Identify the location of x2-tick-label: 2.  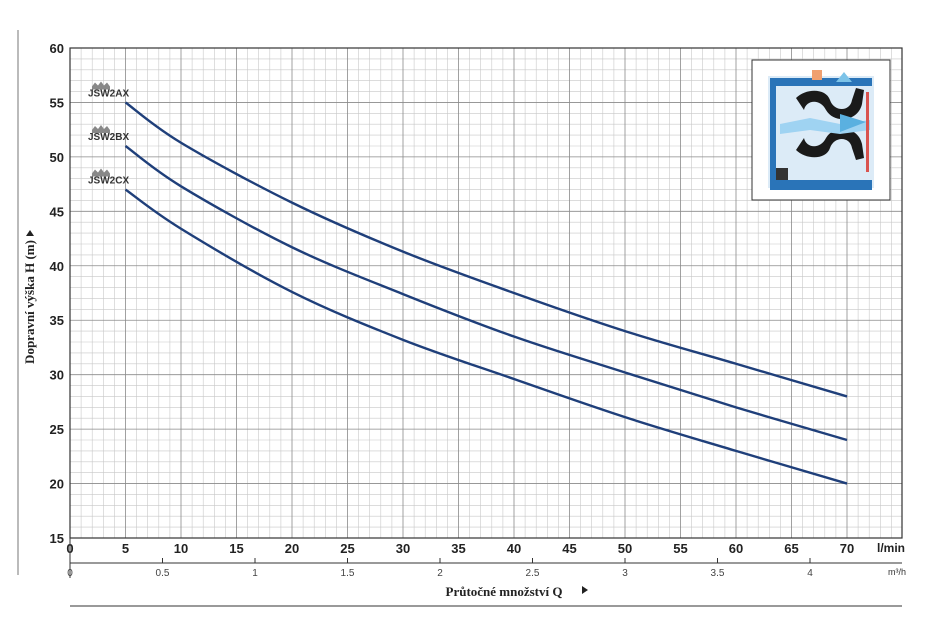
(440, 573).